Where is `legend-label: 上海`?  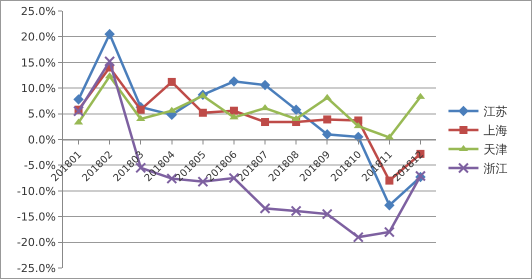
legend-label: 上海 is located at coordinates (495, 131).